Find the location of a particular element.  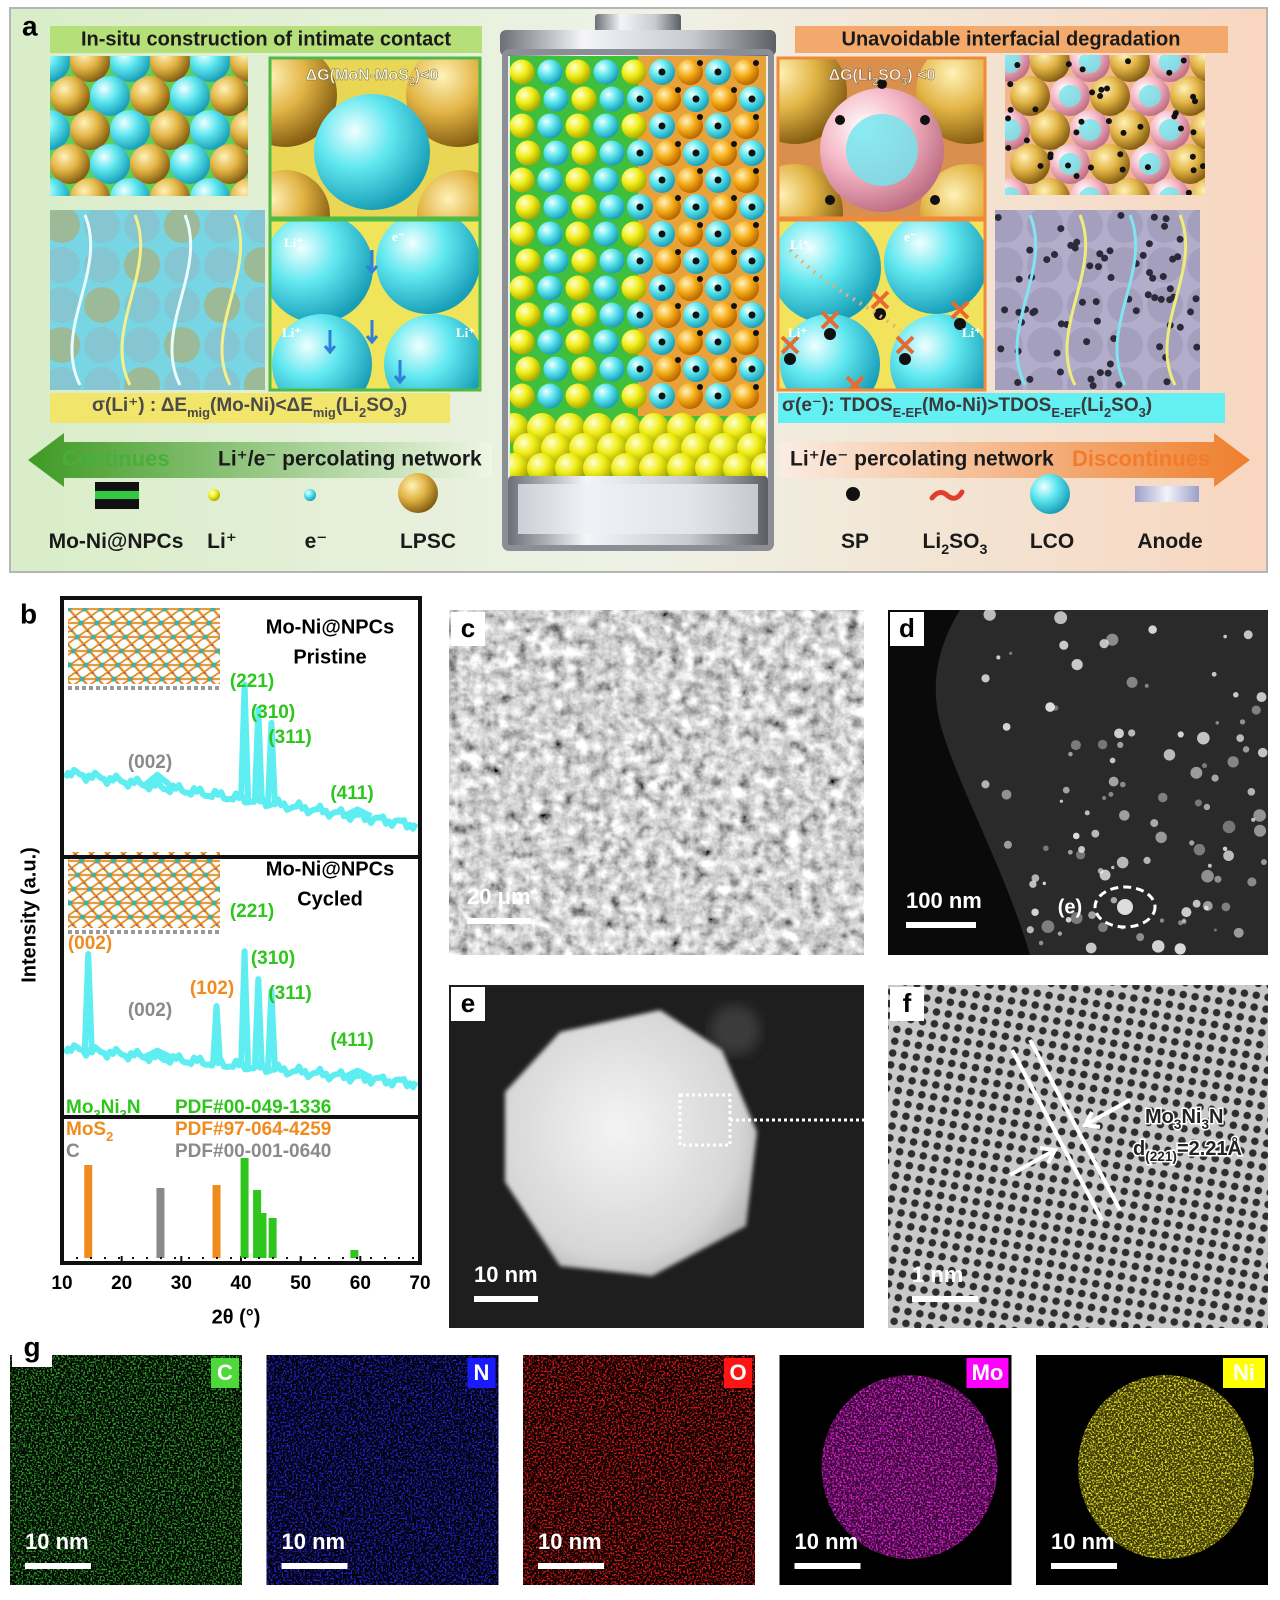

reference-line is located at coordinates (88, 1211).